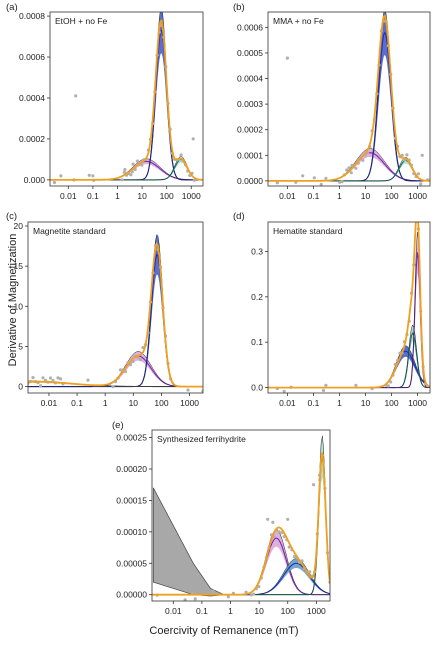 Image resolution: width=437 pixels, height=648 pixels. Describe the element at coordinates (126, 170) in the screenshot. I see `soft-component-line` at that location.